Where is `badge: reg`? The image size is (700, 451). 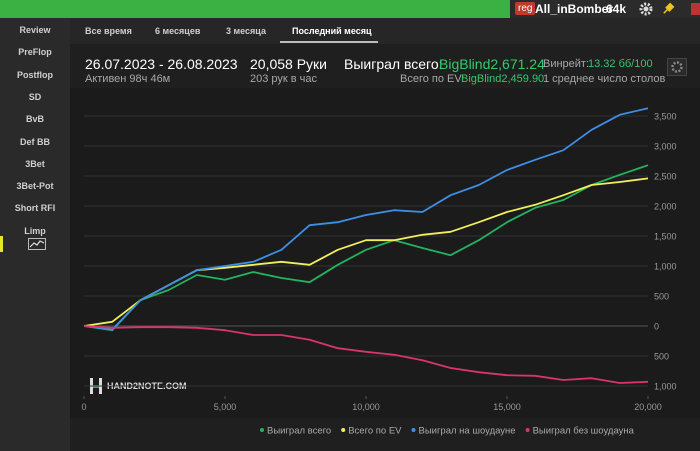 badge: reg is located at coordinates (525, 8).